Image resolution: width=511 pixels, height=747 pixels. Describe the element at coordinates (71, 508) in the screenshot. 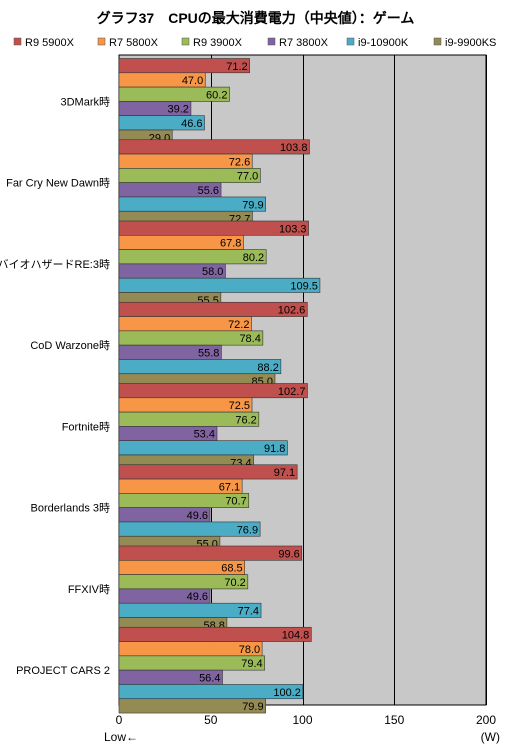

I see `category-label-5: Borderlands 3時` at that location.